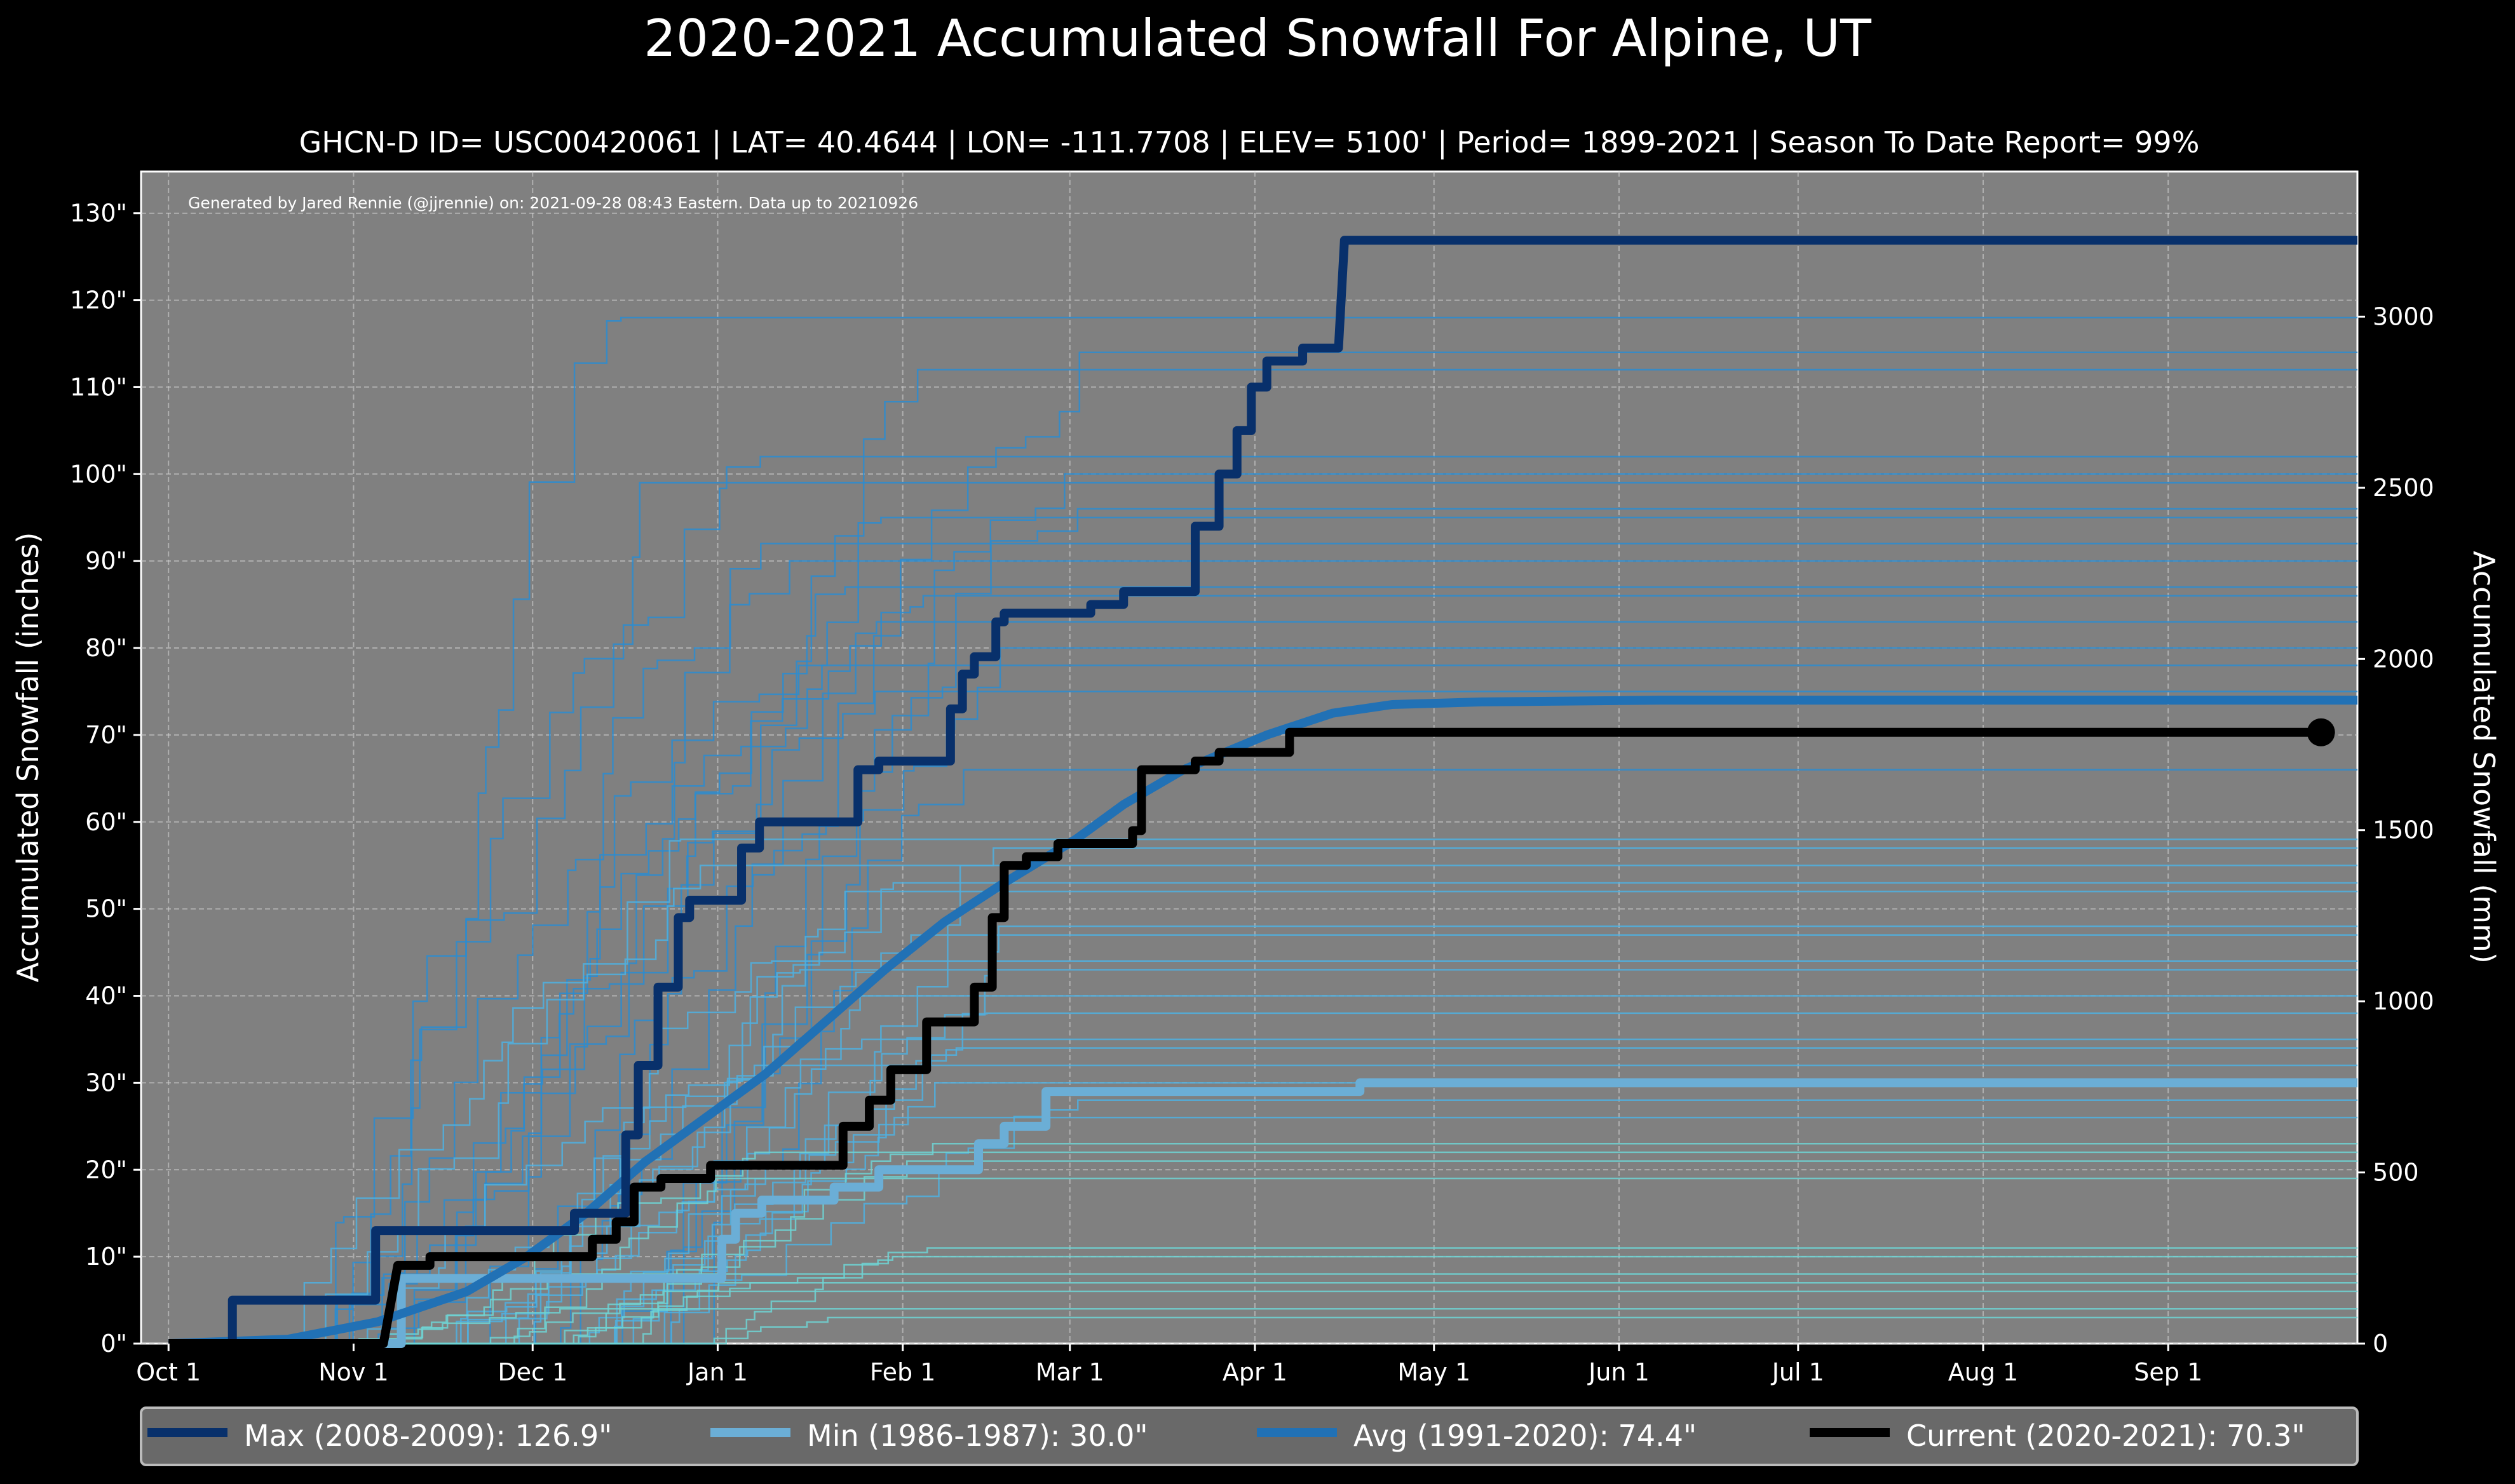  I want to click on y-tick-label: 70", so click(106, 735).